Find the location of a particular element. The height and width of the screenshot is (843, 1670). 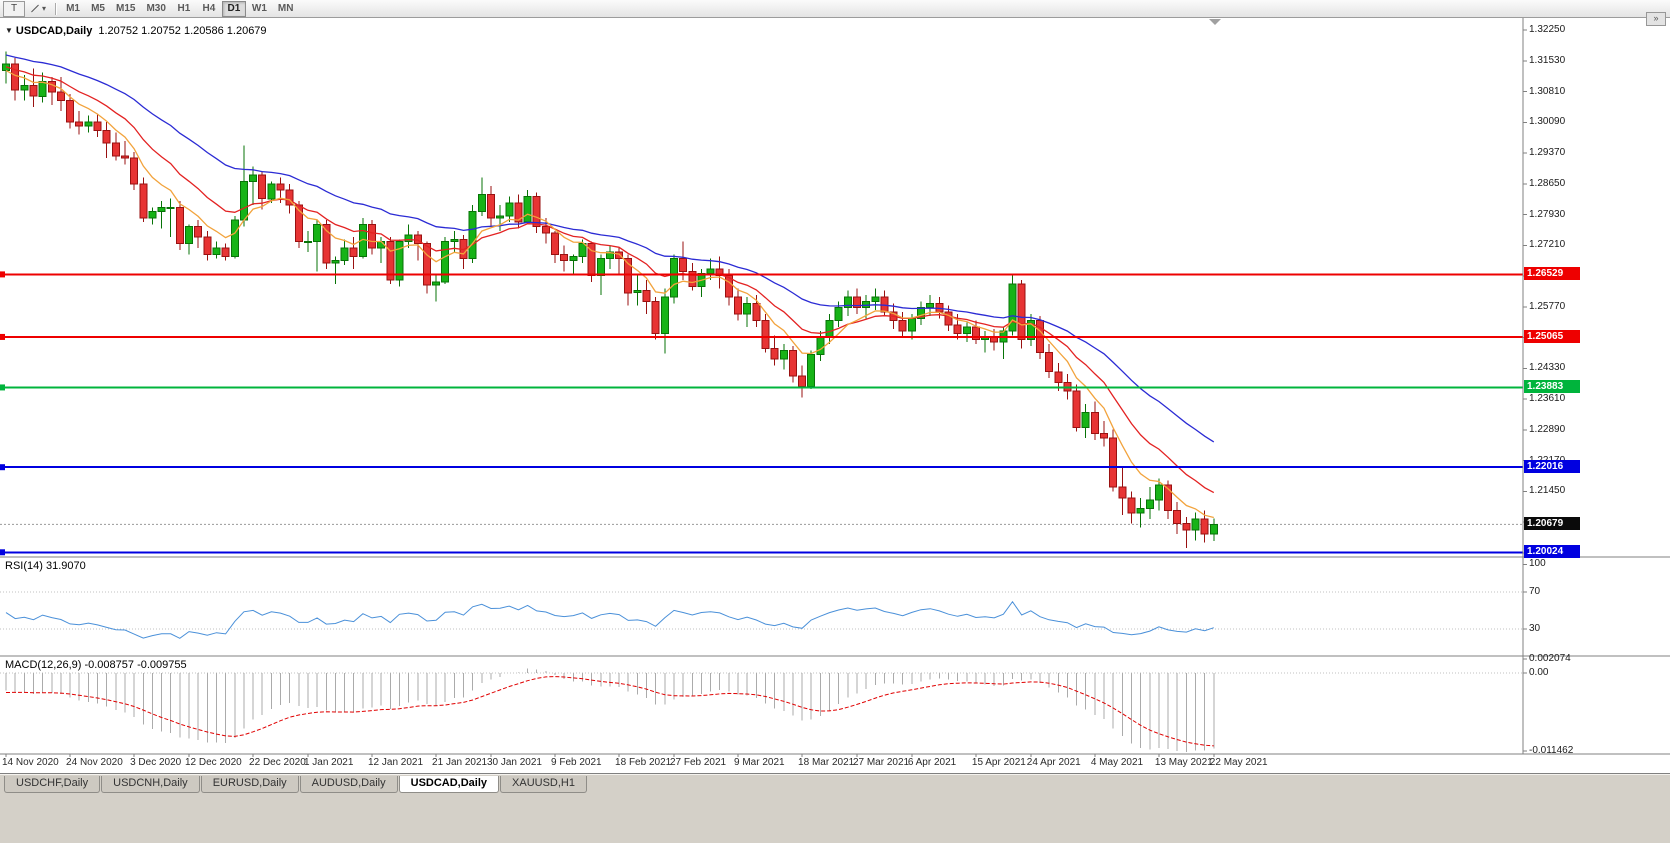

date-axis-label: 27 Mar 2021 is located at coordinates (881, 762).